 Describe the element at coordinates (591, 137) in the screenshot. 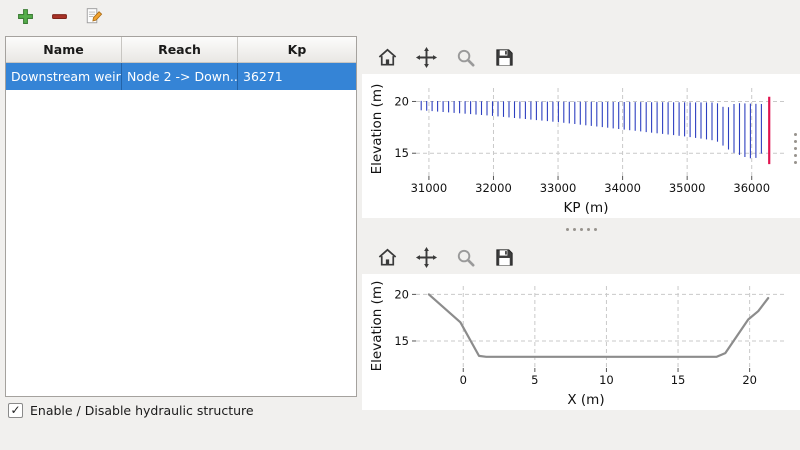

I see `longitudinal-profile-chart: 31000 32000 33000 34000 35000 36000 15 20` at that location.